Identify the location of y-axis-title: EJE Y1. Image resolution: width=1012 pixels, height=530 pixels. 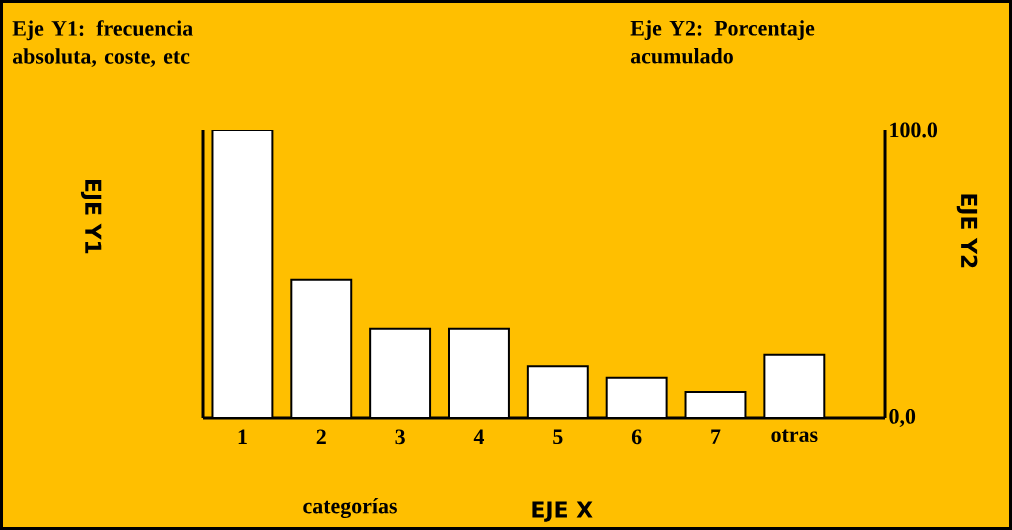
(91, 216).